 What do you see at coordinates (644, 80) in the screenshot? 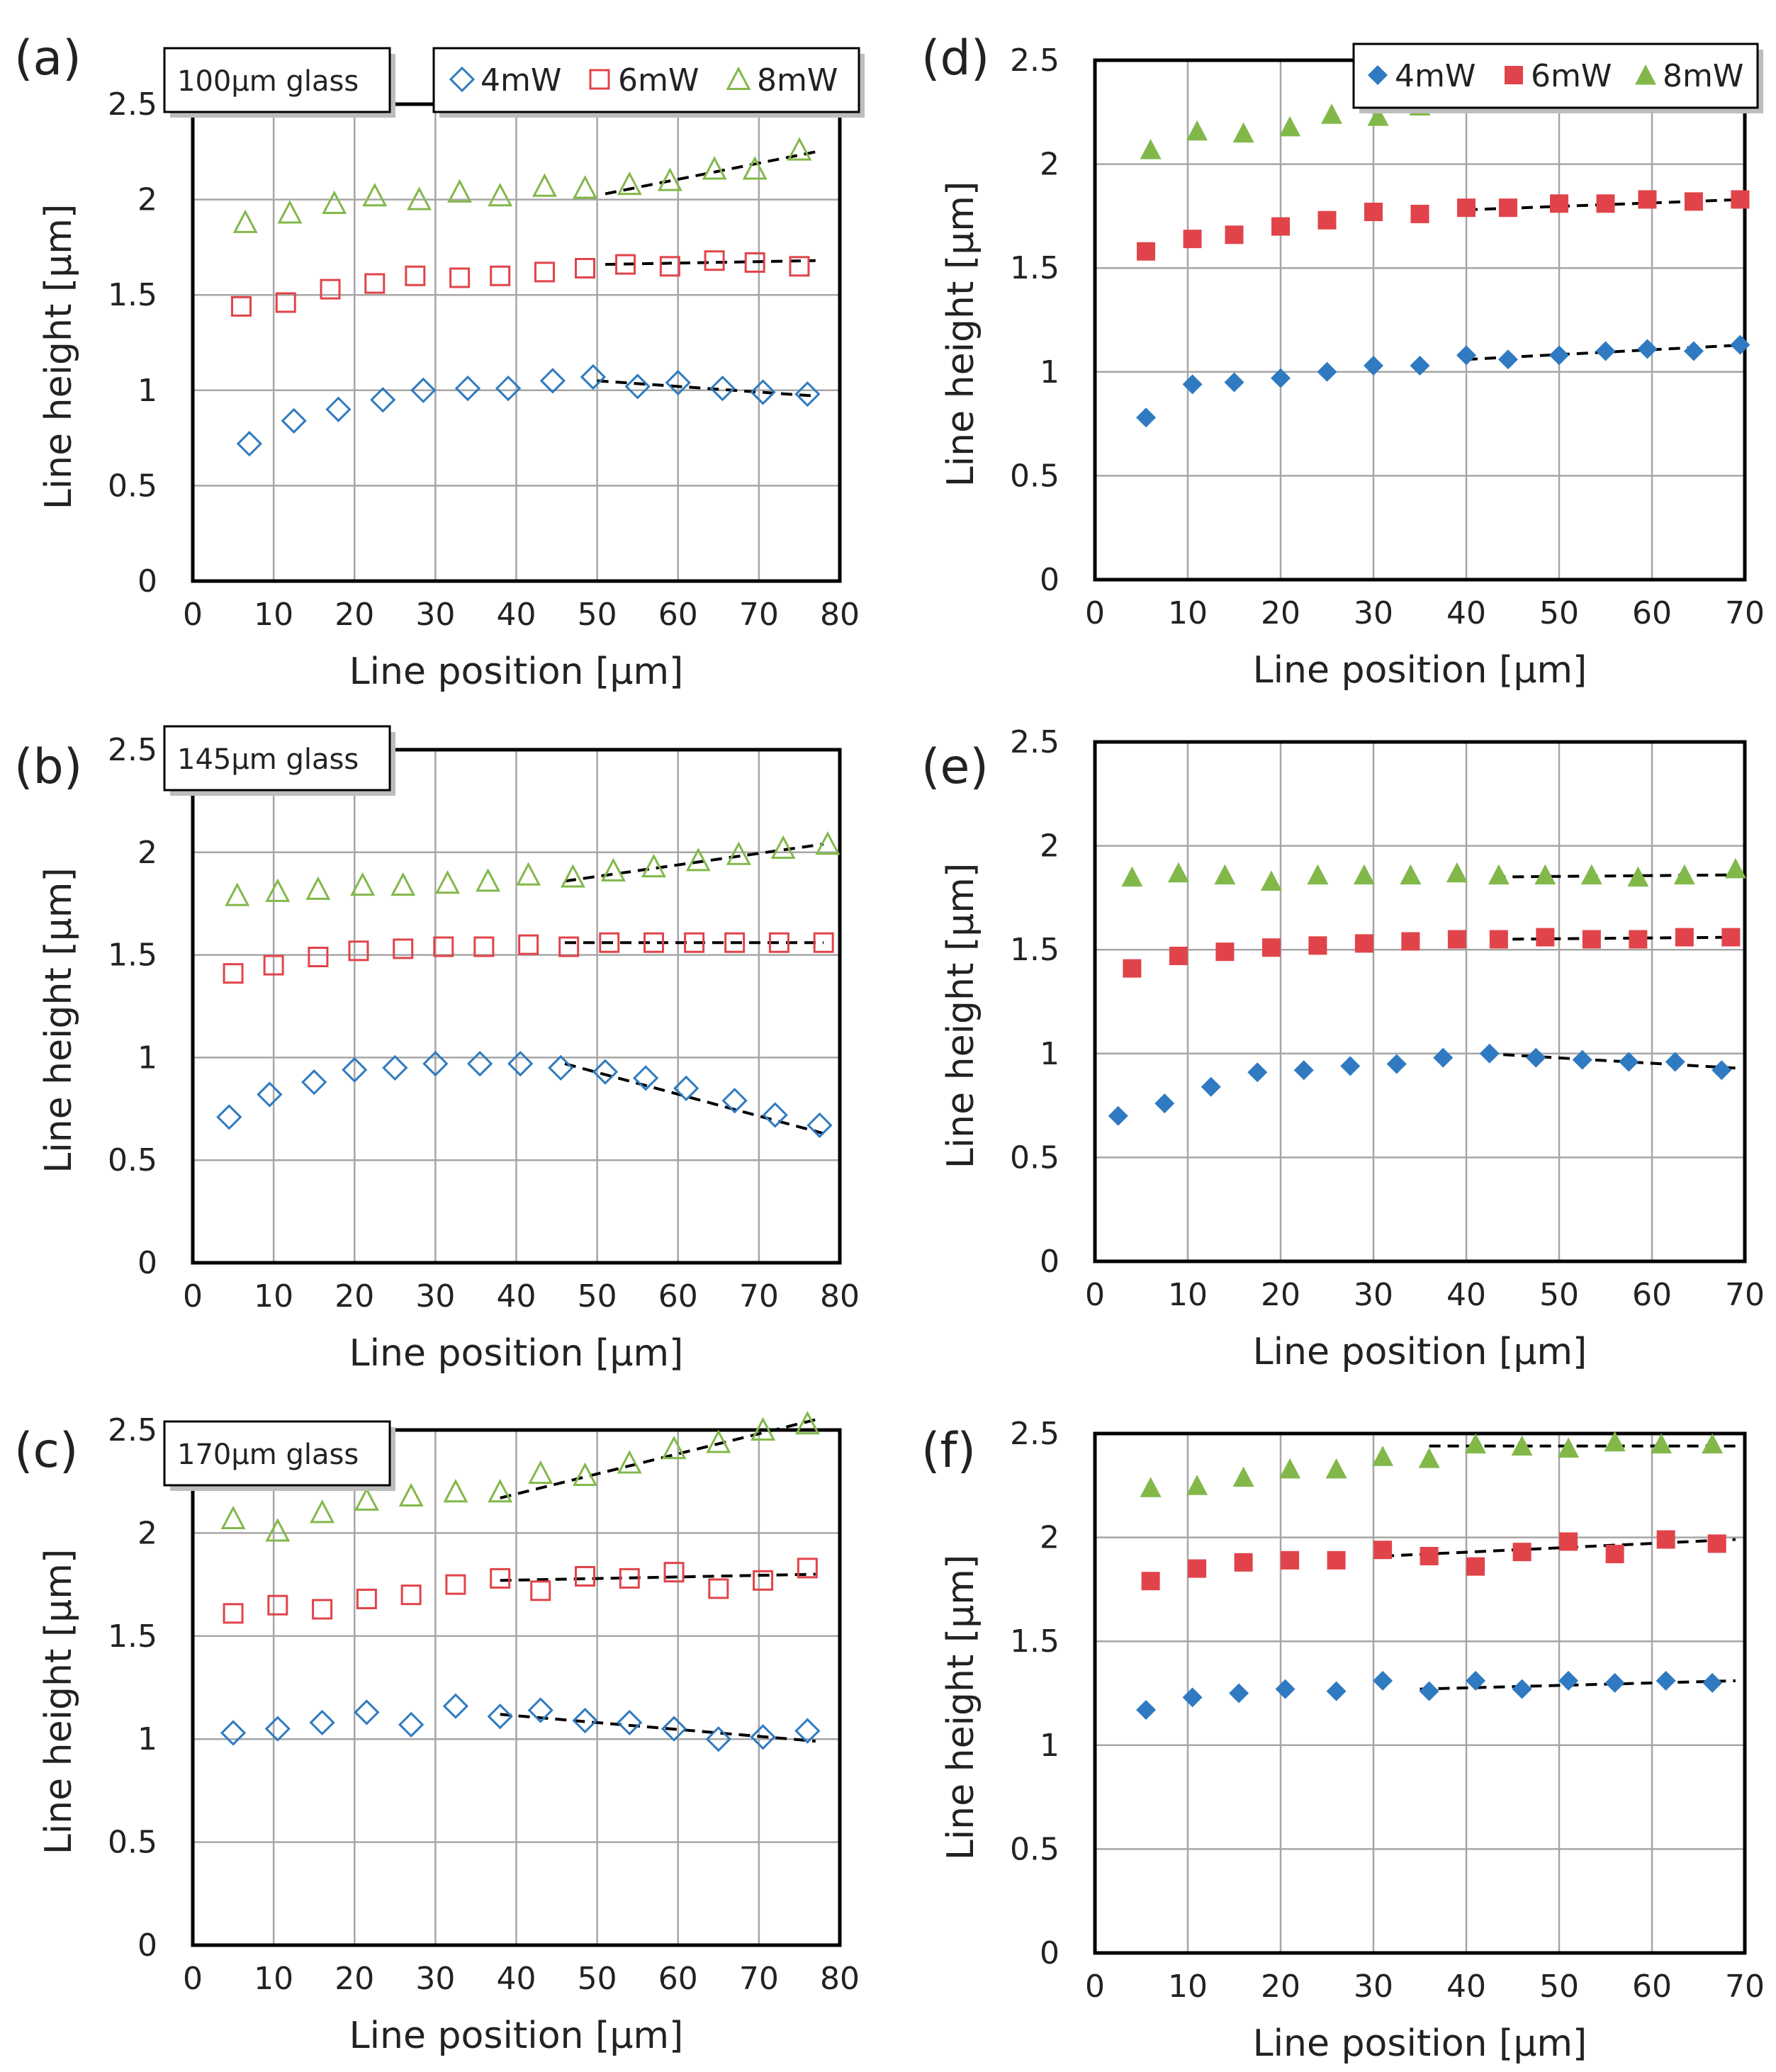
I see `legend-item-6mW: 6mW` at bounding box center [644, 80].